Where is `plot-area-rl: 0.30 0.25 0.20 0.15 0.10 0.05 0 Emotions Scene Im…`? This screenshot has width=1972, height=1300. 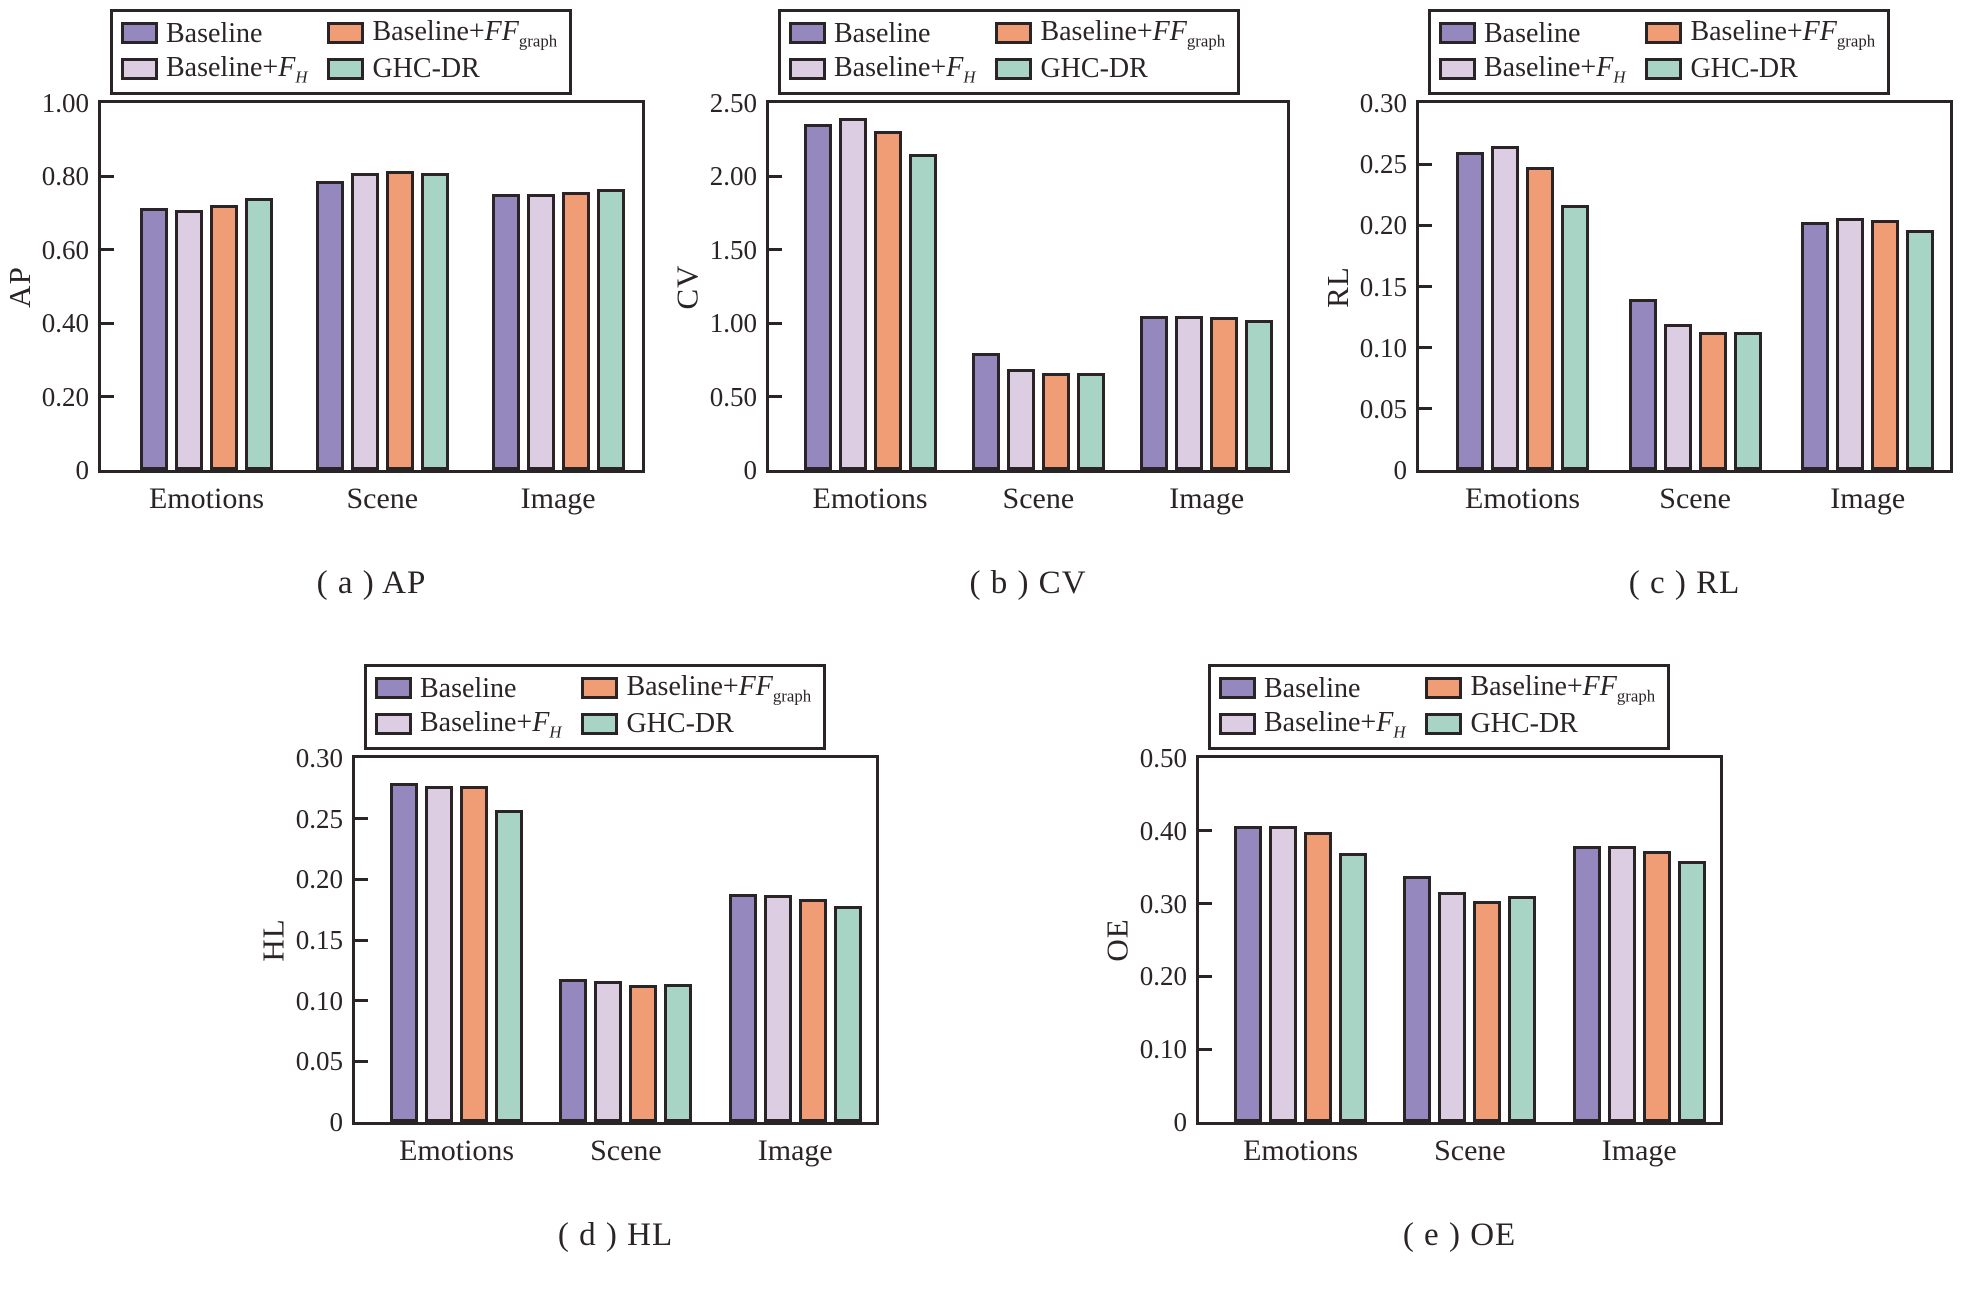 plot-area-rl: 0.30 0.25 0.20 0.15 0.10 0.05 0 Emotions Scene Im… is located at coordinates (1656, 301).